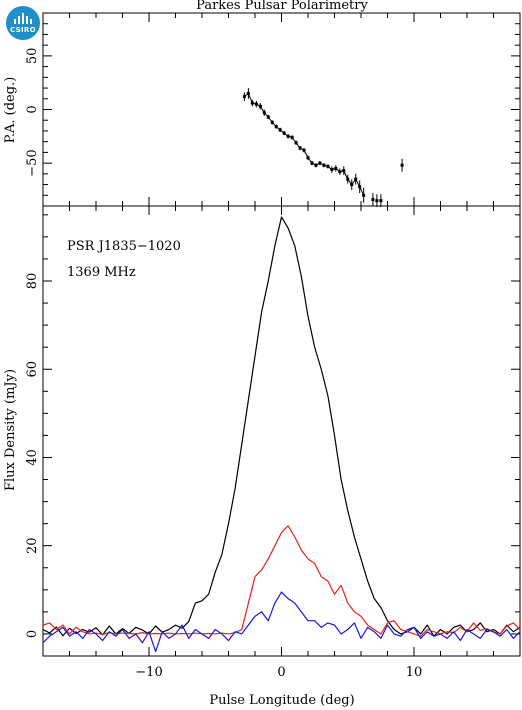 The image size is (522, 710). What do you see at coordinates (124, 246) in the screenshot?
I see `pulsar-name-annotation: PSR J1835−1020` at bounding box center [124, 246].